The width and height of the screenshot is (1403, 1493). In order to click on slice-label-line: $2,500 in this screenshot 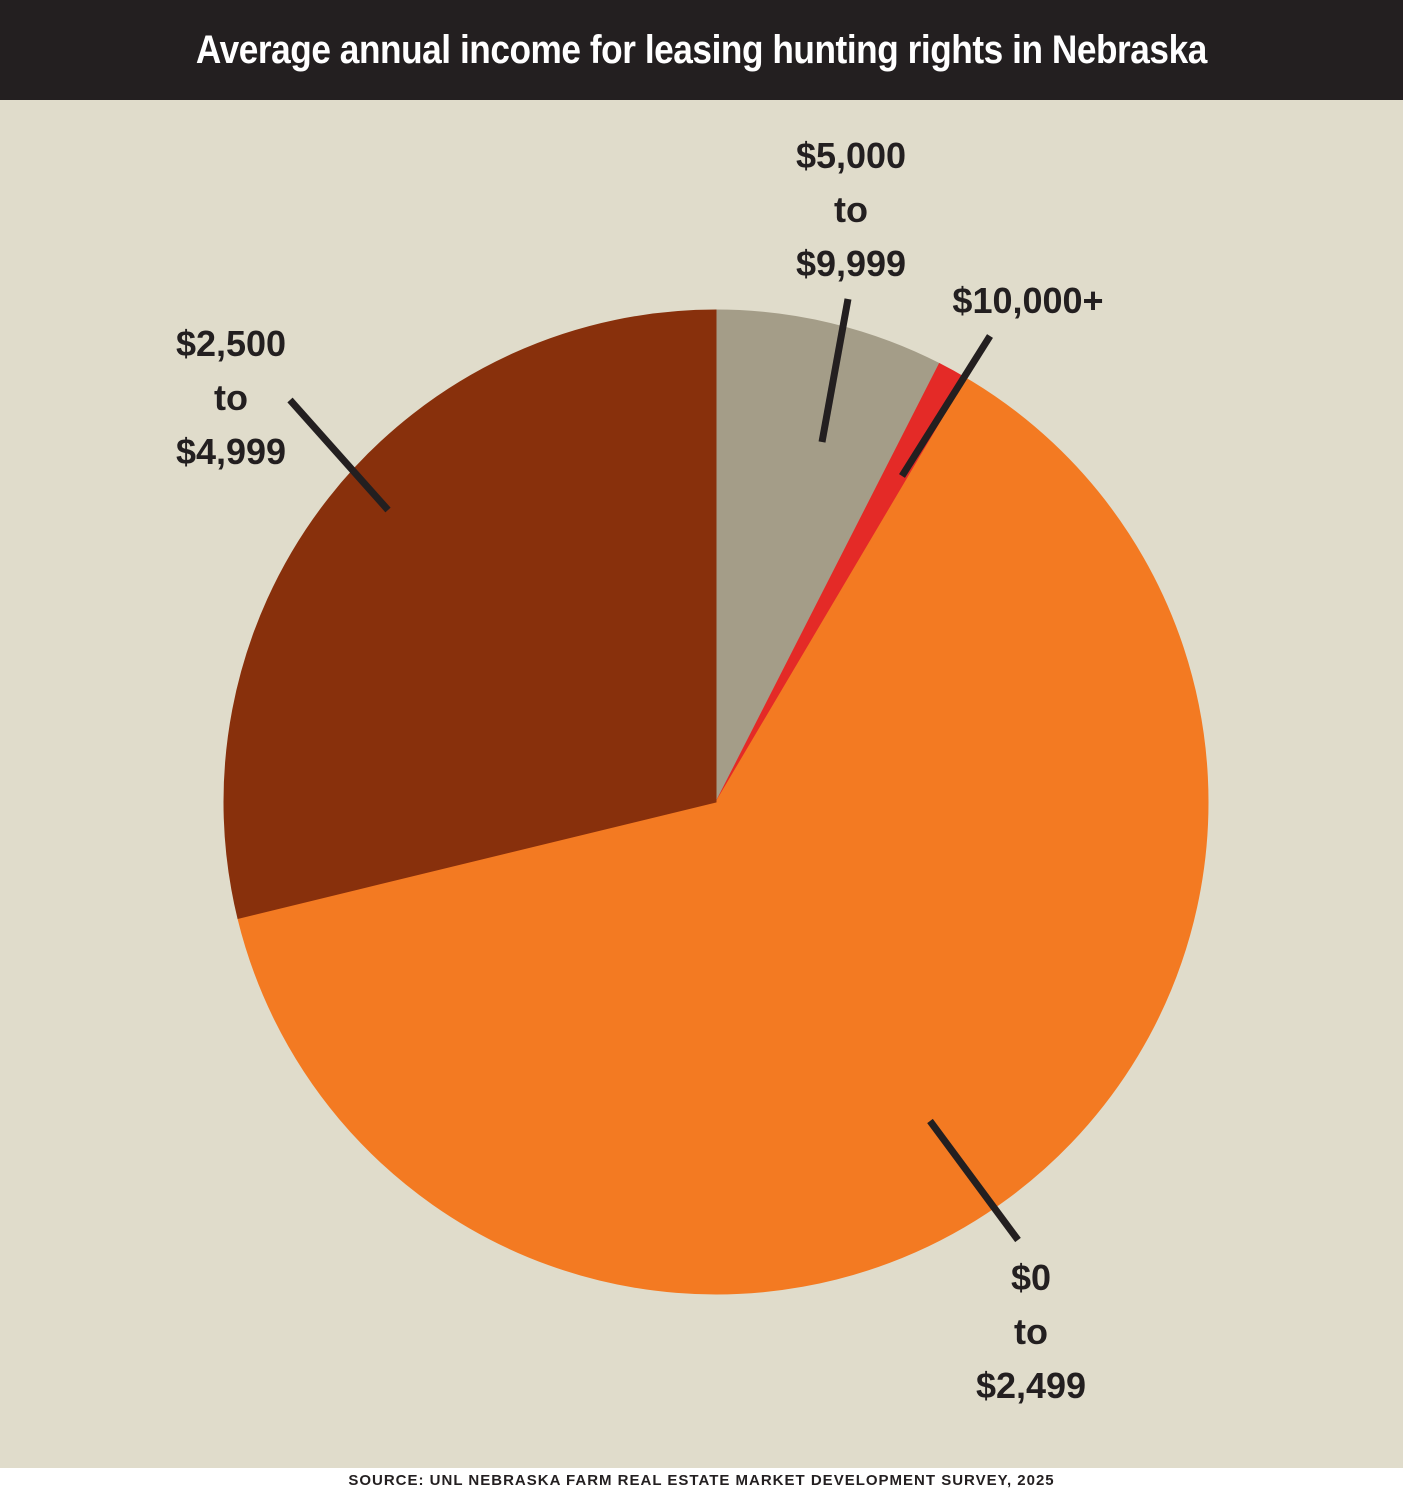, I will do `click(231, 343)`.